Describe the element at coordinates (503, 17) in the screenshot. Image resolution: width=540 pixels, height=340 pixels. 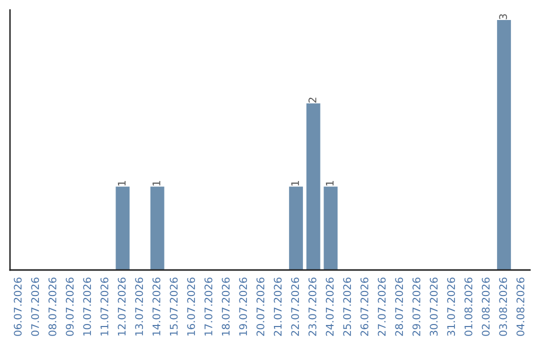
I see `data-label: 3` at that location.